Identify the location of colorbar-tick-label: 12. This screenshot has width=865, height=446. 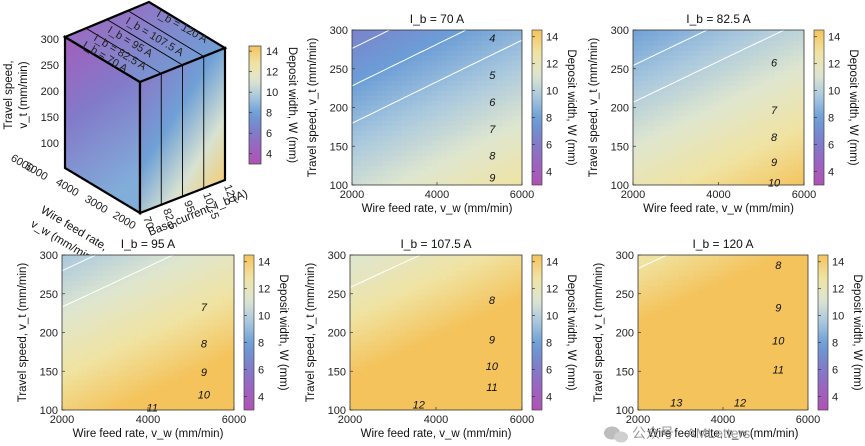
(552, 290).